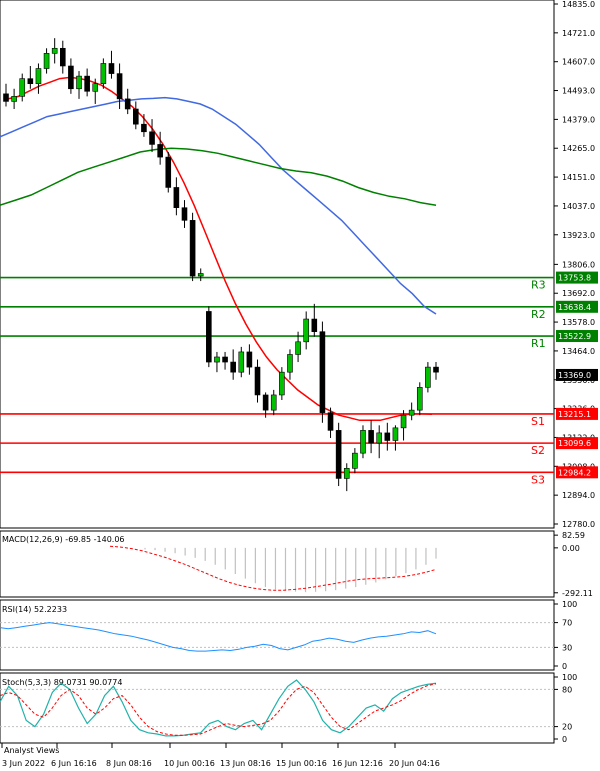 The image size is (600, 771). I want to click on indicator-tick-label: 100, so click(569, 604).